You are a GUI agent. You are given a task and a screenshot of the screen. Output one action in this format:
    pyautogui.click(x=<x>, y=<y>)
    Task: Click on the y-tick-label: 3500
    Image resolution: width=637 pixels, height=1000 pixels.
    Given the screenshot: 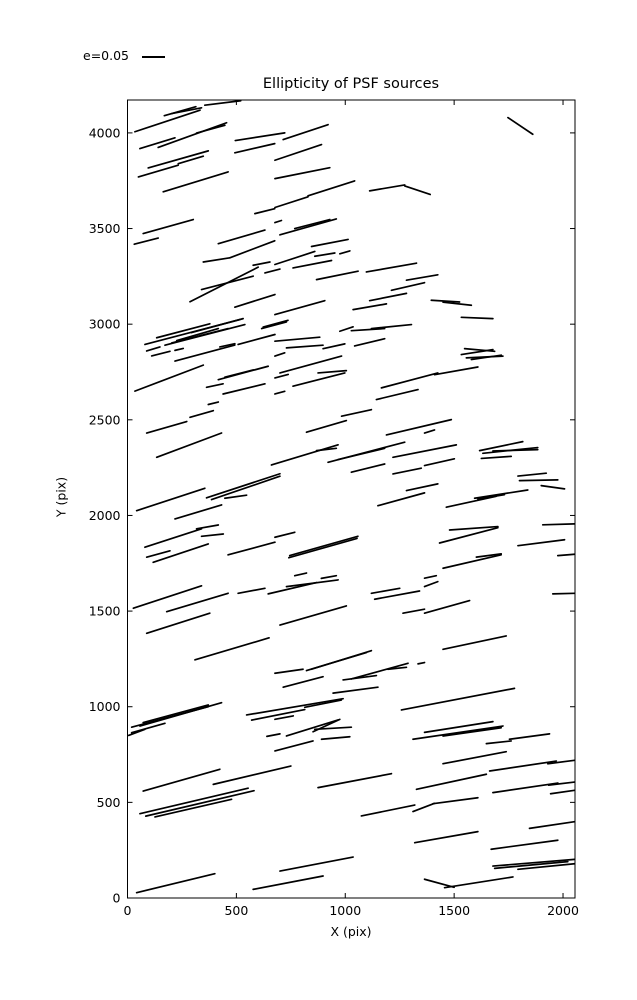 What is the action you would take?
    pyautogui.click(x=105, y=228)
    